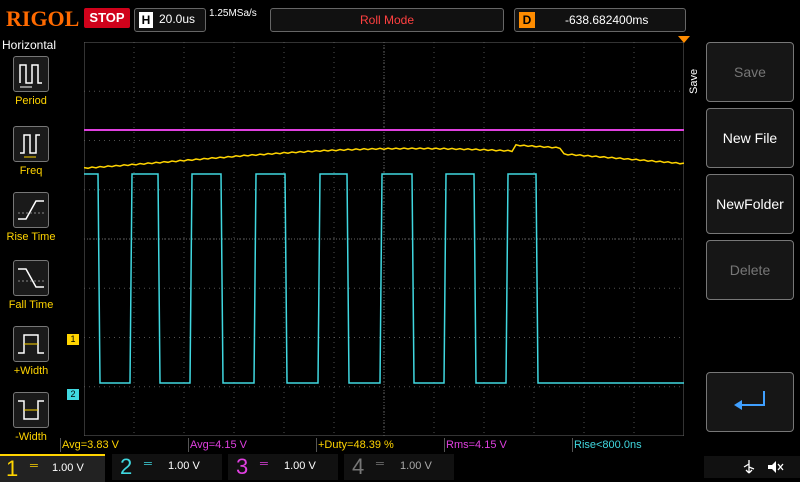 This screenshot has width=800, height=482. Describe the element at coordinates (43, 18) in the screenshot. I see `brand-logo: RIGOL` at that location.